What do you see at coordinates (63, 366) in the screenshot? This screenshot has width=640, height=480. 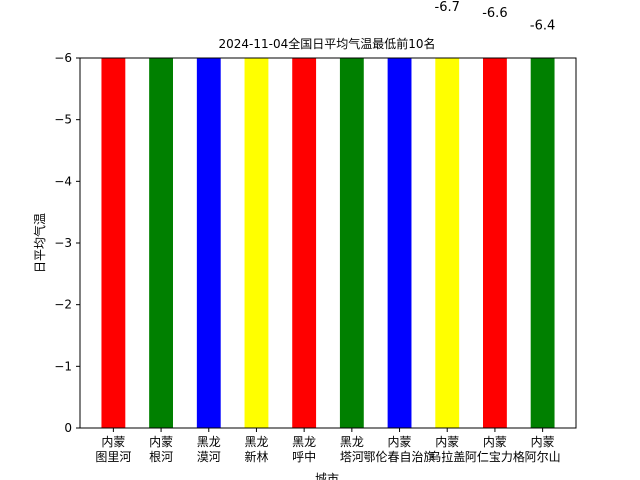 I see `y-tick-label-2: −1` at bounding box center [63, 366].